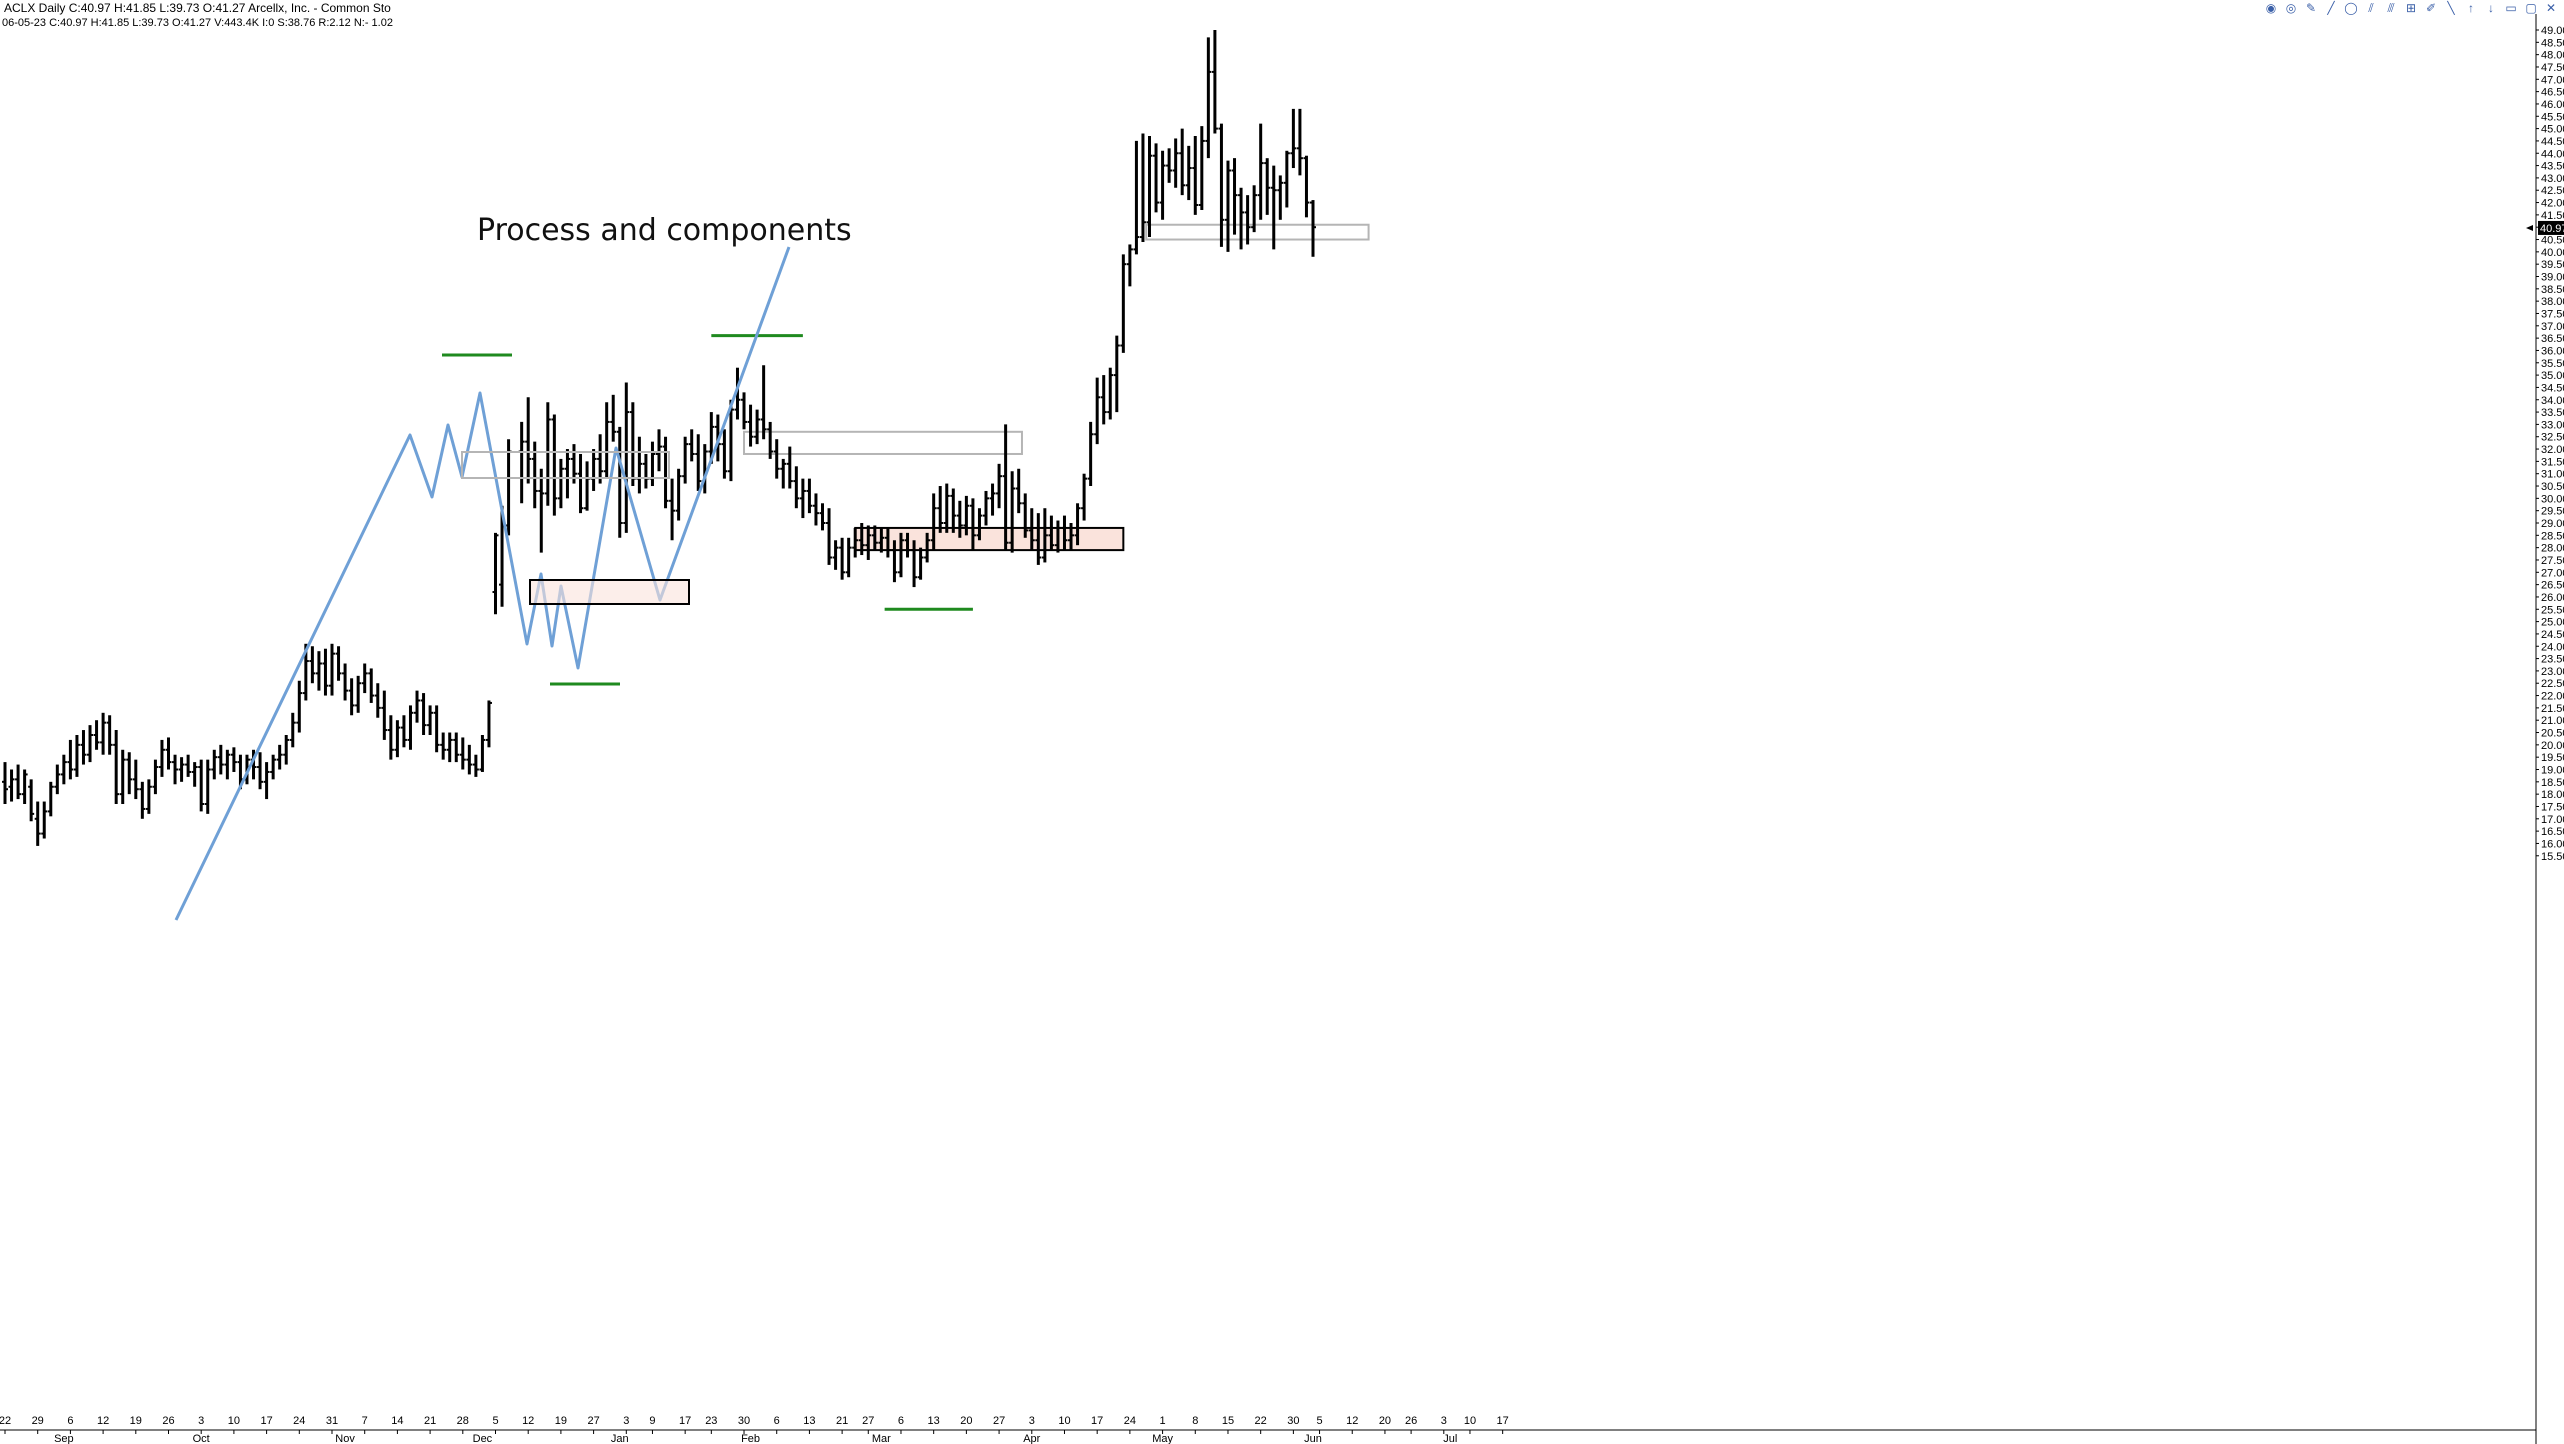 The width and height of the screenshot is (2564, 1444). I want to click on y-tick-label: 24.00, so click(2552, 647).